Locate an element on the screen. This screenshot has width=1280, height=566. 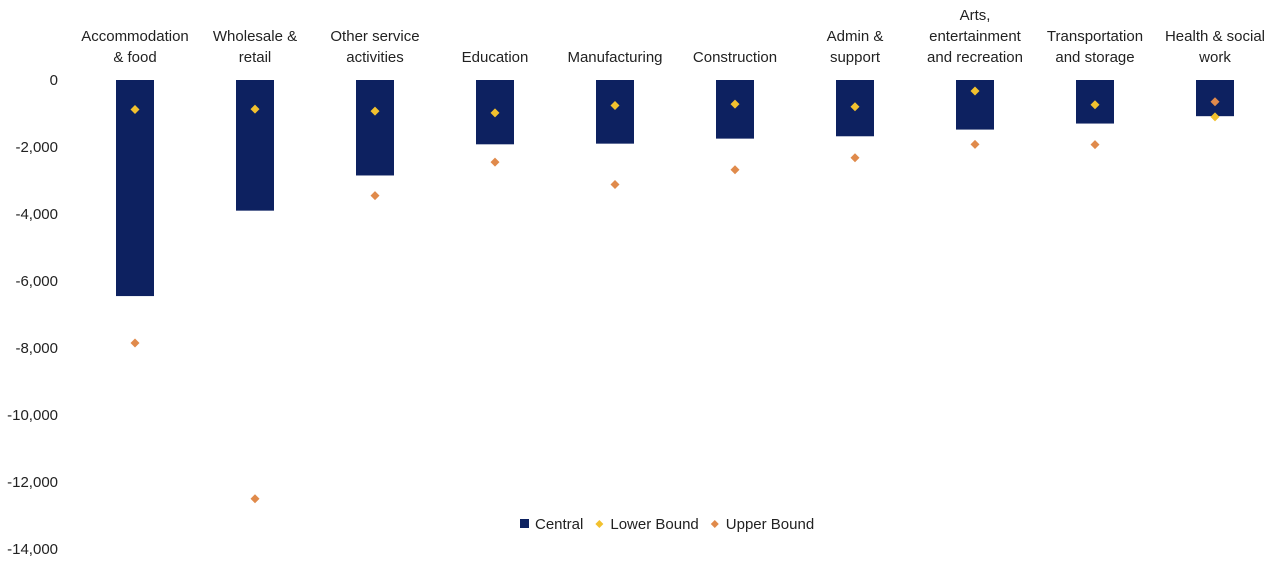
category-label: work is located at coordinates (1214, 57).